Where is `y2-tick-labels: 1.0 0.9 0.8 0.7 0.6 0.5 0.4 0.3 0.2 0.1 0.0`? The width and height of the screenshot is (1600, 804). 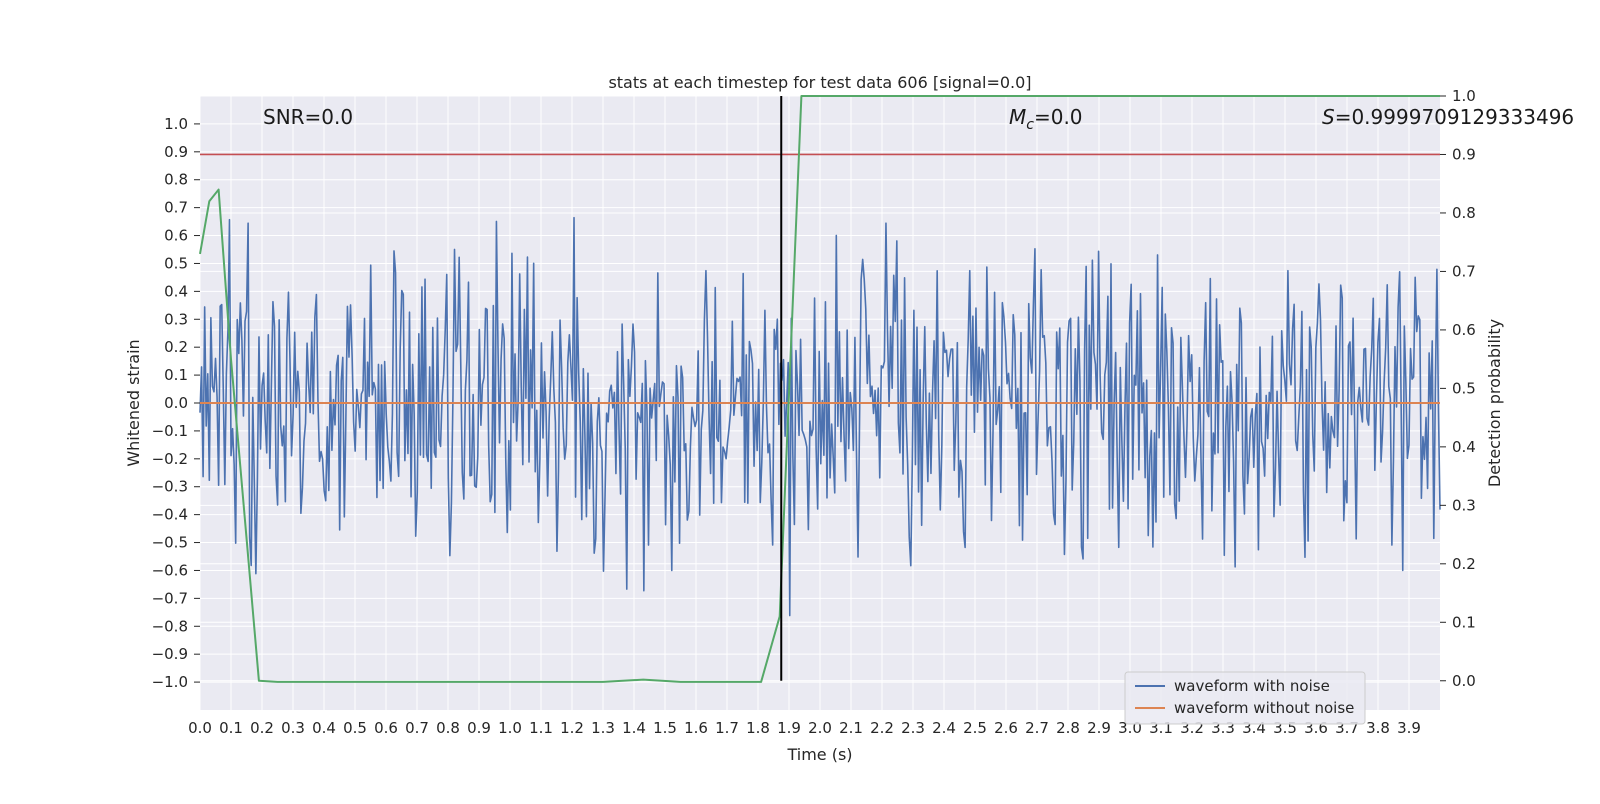
y2-tick-labels: 1.0 0.9 0.8 0.7 0.6 0.5 0.4 0.3 0.2 0.1 0.0 is located at coordinates (1458, 388).